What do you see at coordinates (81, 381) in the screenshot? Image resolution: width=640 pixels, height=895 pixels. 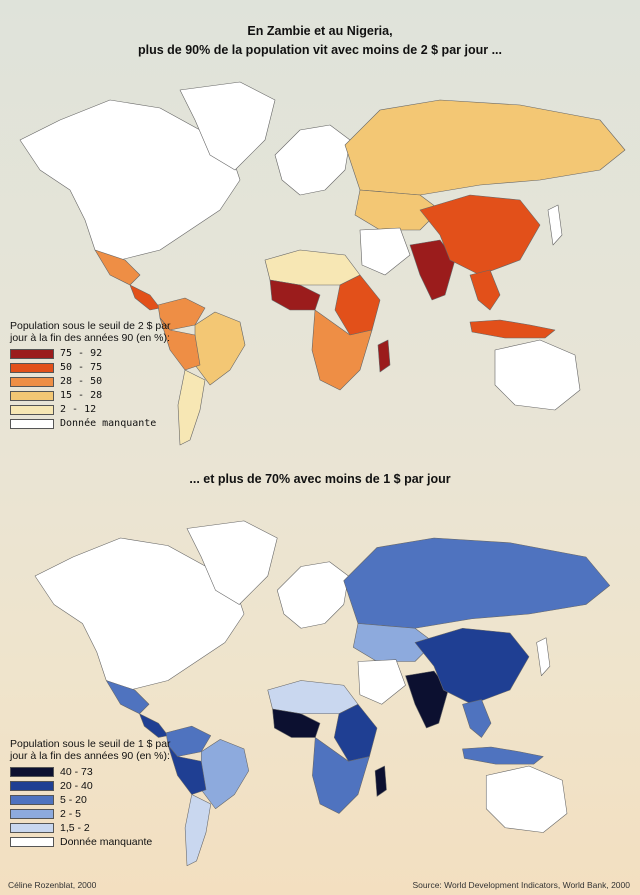 I see `top-legend-label-3: 28 - 50` at bounding box center [81, 381].